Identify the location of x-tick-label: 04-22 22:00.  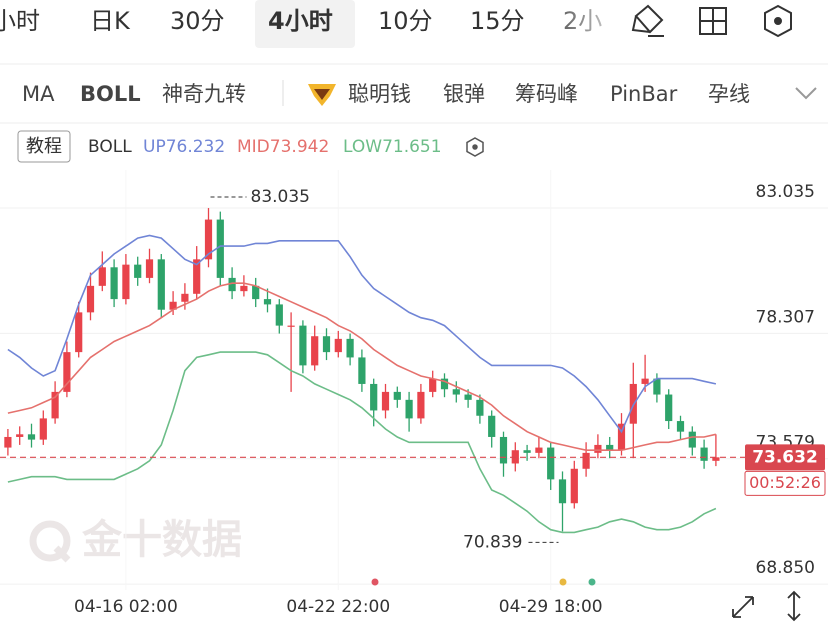
(338, 607).